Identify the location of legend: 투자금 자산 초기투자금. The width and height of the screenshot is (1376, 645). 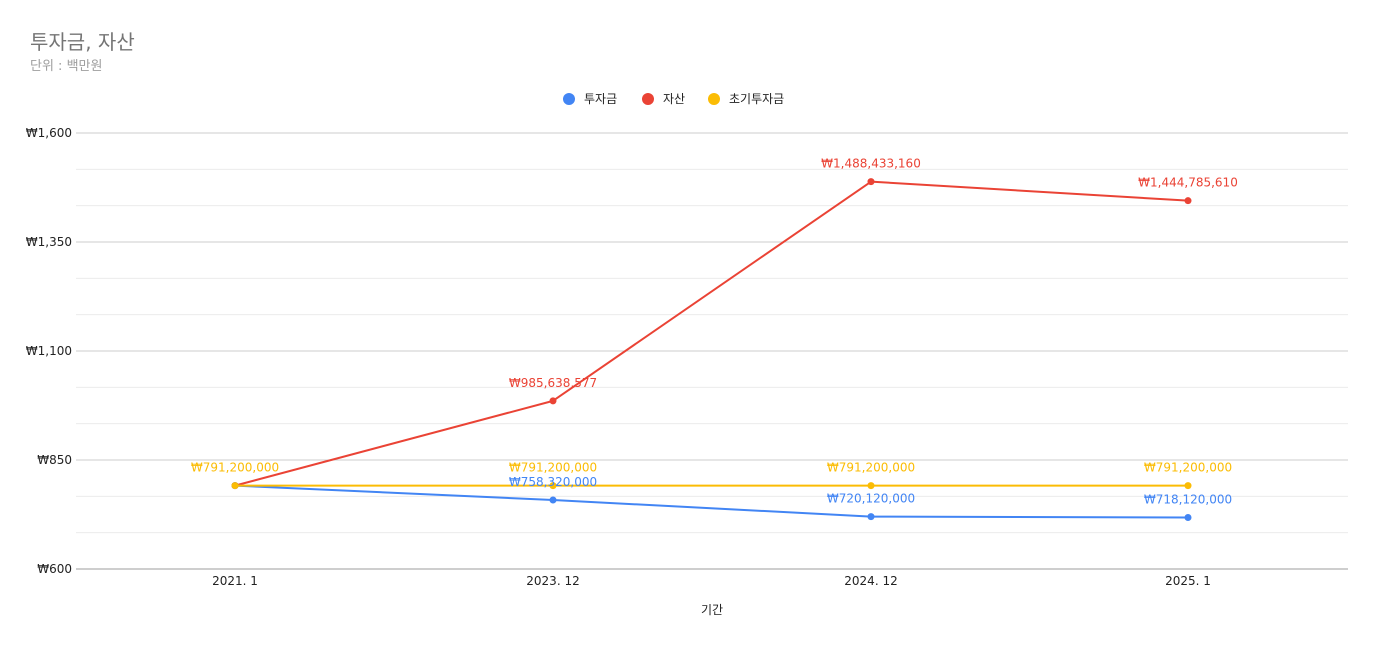
(673, 99).